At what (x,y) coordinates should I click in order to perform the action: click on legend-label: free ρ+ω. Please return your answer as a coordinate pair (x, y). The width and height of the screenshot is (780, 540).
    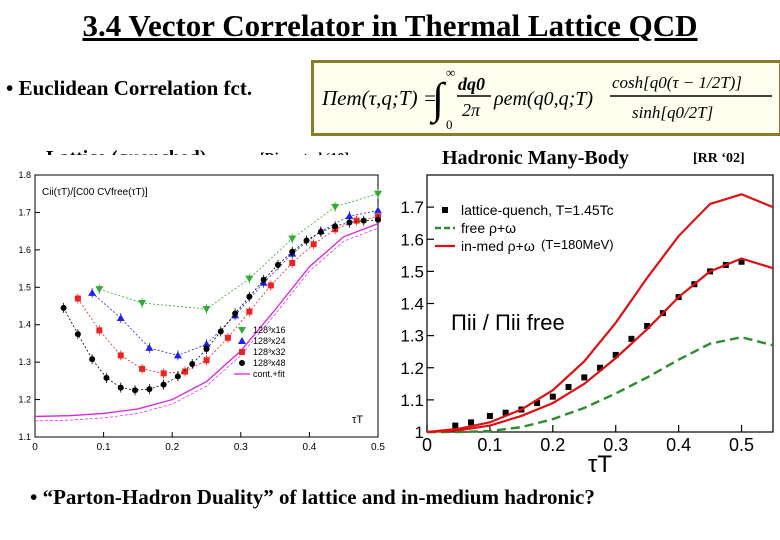
    Looking at the image, I should click on (488, 228).